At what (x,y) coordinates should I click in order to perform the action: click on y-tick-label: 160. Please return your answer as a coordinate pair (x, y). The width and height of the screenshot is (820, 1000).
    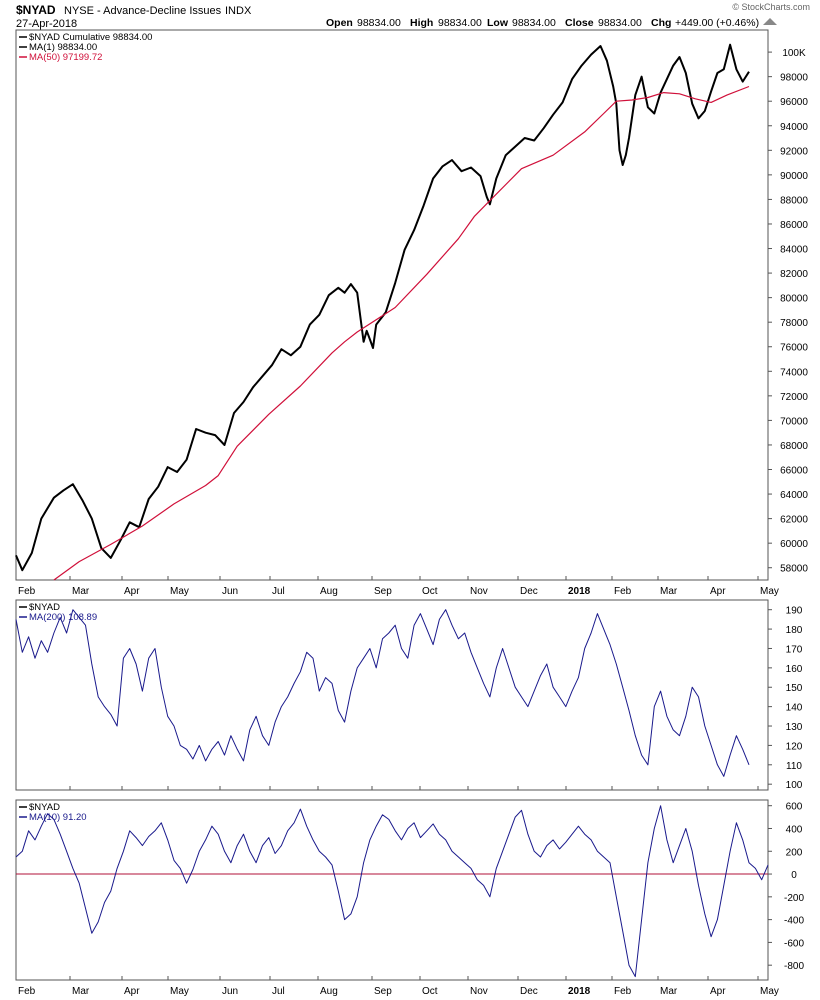
    Looking at the image, I should click on (794, 669).